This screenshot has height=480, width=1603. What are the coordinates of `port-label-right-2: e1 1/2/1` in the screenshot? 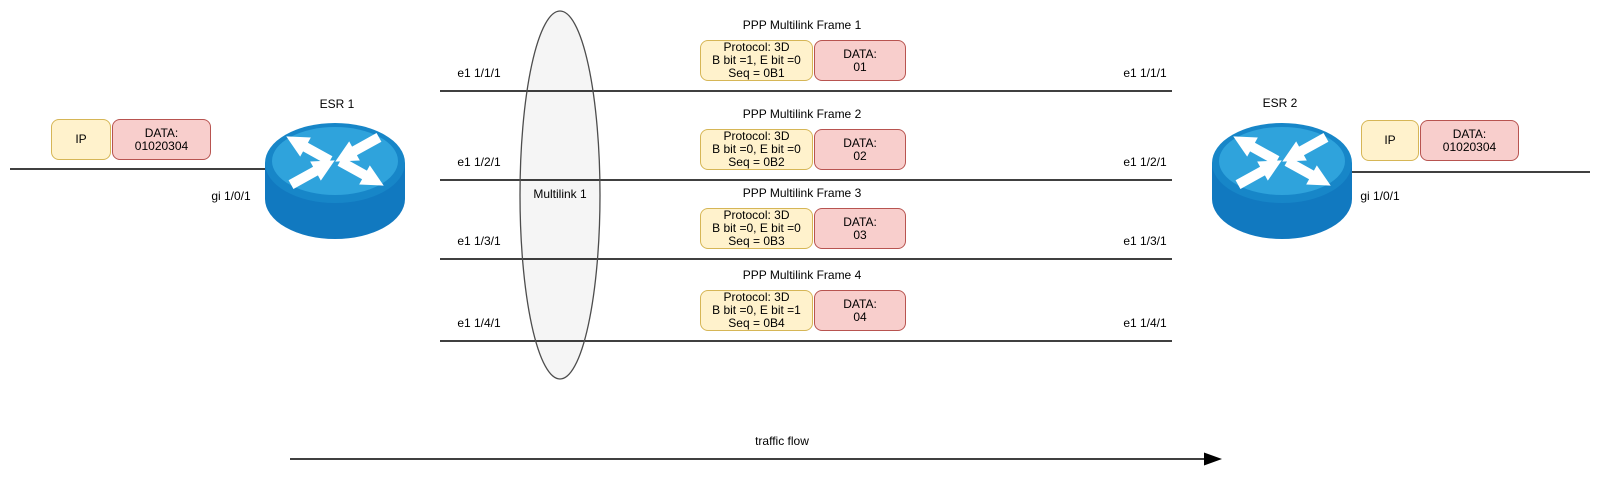 It's located at (1145, 162).